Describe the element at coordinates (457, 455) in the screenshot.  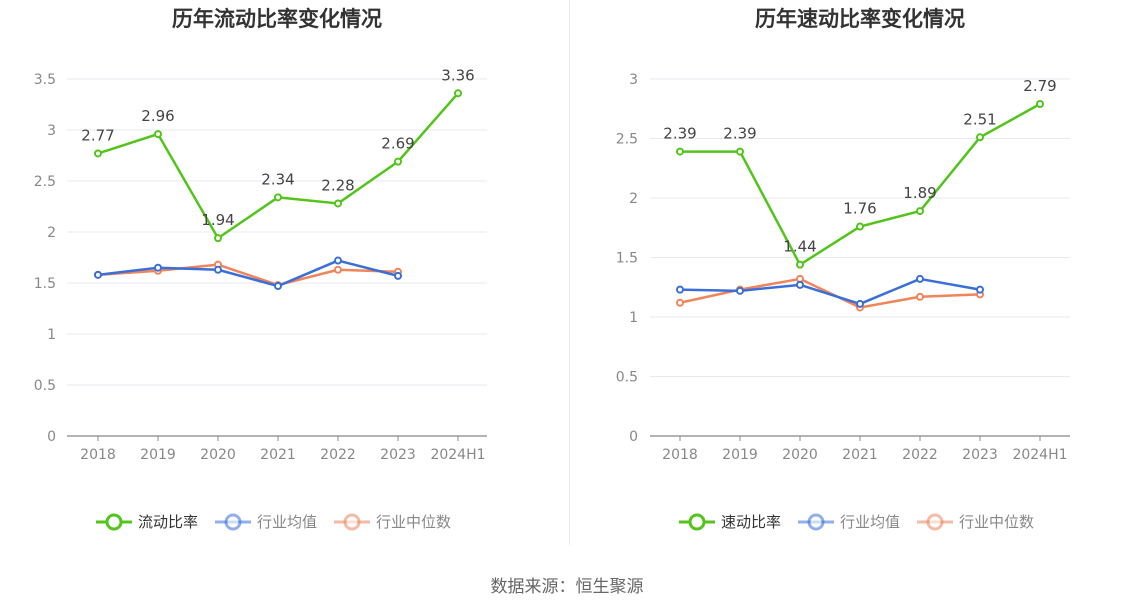
I see `chart1-x-tick-label: 2024H1` at that location.